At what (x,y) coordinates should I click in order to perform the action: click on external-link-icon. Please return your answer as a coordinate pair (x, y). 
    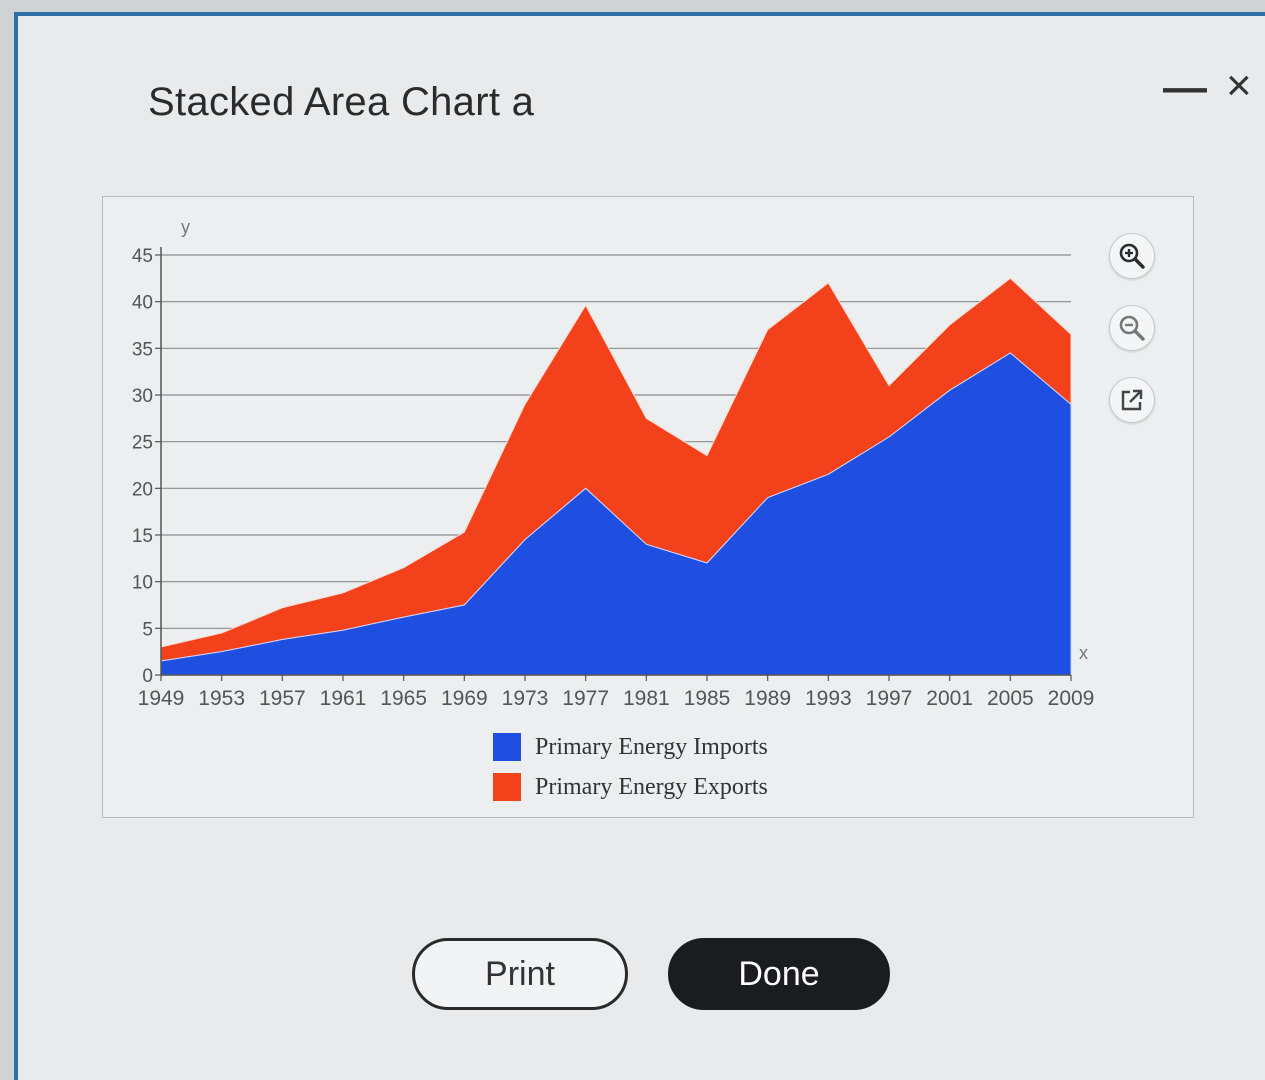
    Looking at the image, I should click on (1132, 400).